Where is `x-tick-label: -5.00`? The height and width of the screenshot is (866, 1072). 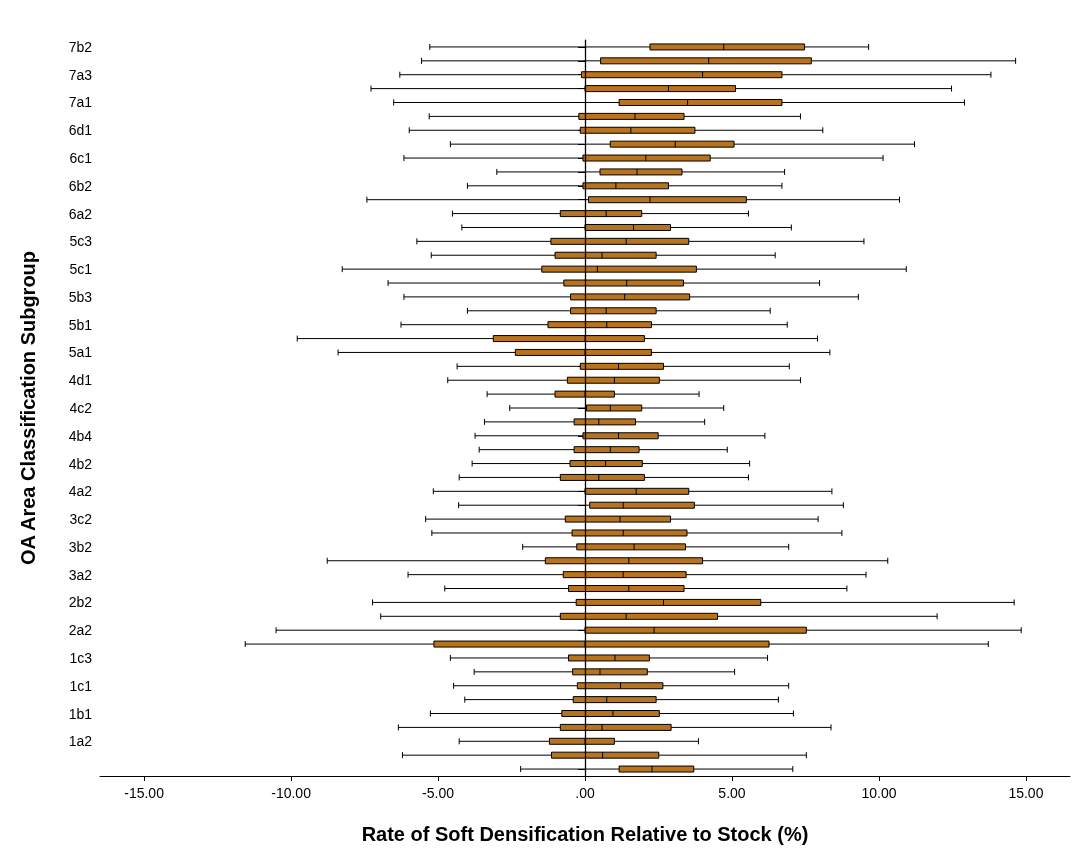
x-tick-label: -5.00 is located at coordinates (438, 793).